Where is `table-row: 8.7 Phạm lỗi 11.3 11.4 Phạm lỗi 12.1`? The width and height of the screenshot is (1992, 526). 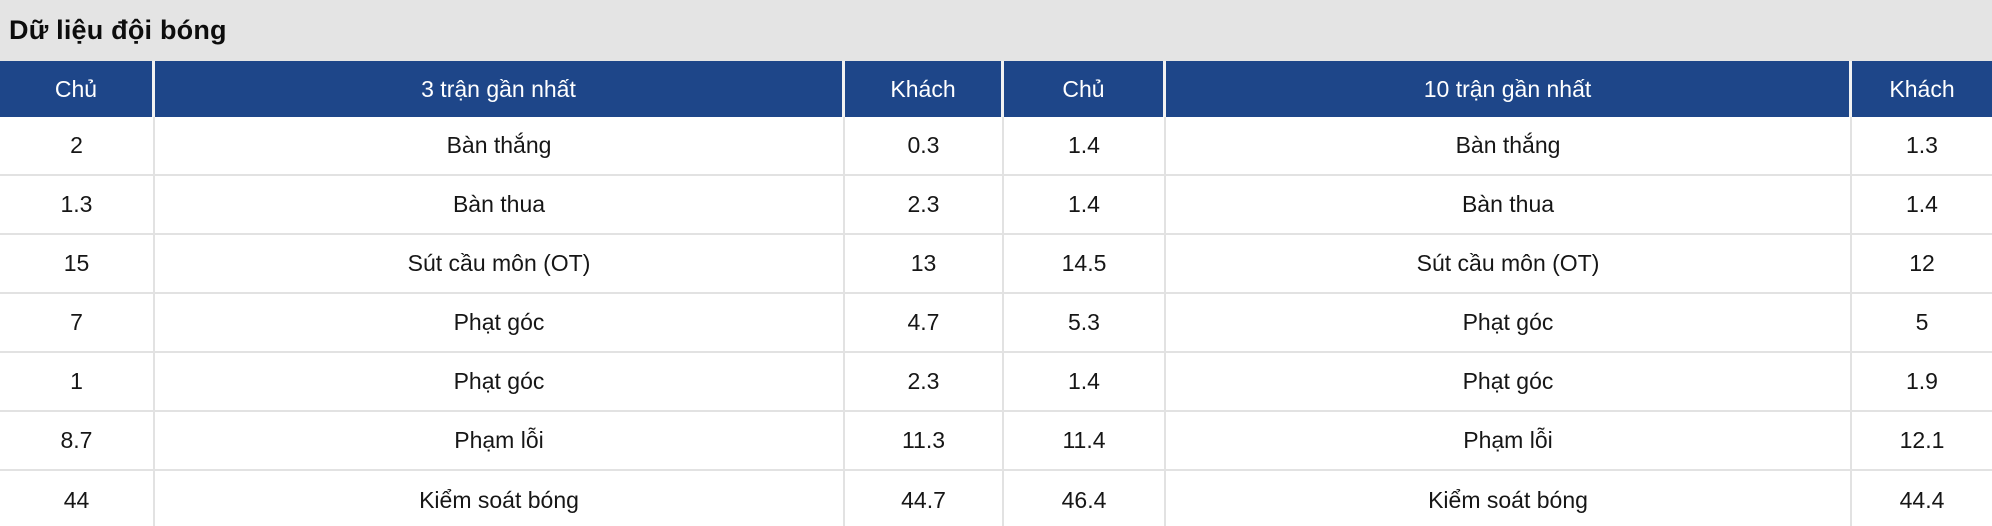 table-row: 8.7 Phạm lỗi 11.3 11.4 Phạm lỗi 12.1 is located at coordinates (996, 441).